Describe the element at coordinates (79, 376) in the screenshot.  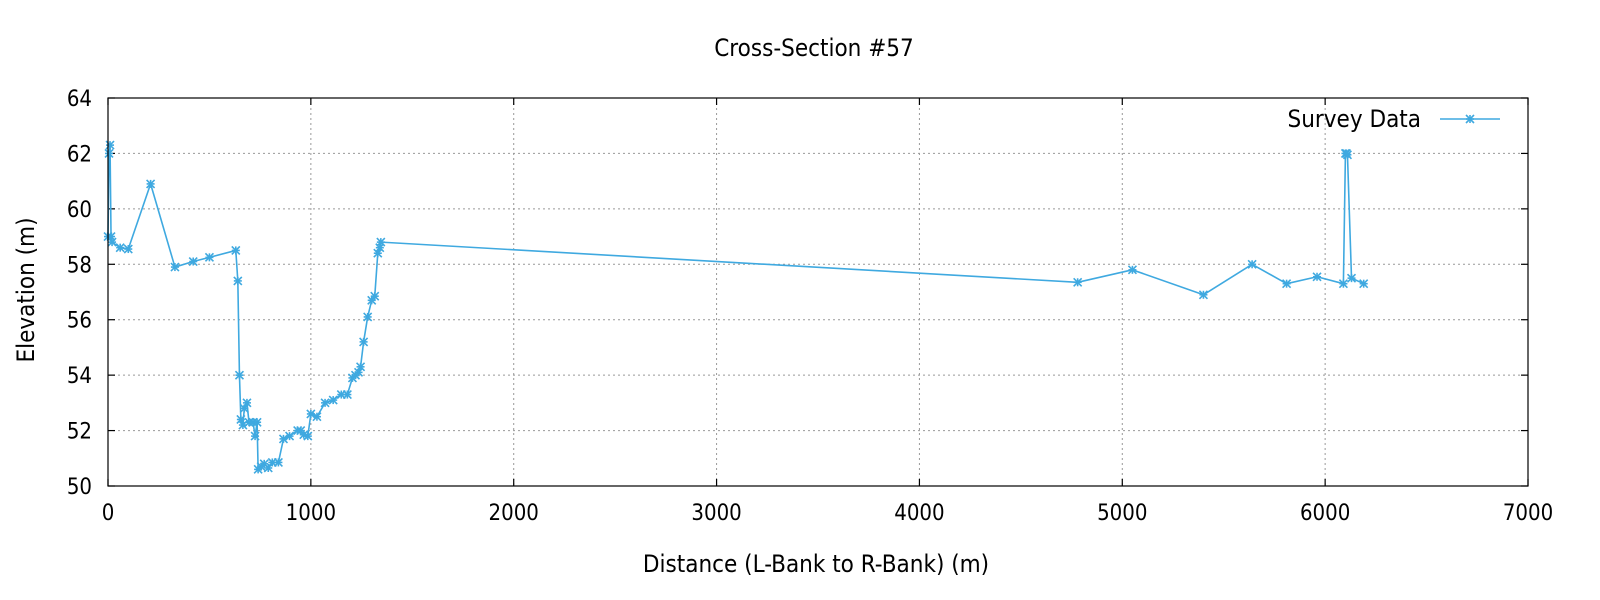
I see `y-tick-label: 54` at that location.